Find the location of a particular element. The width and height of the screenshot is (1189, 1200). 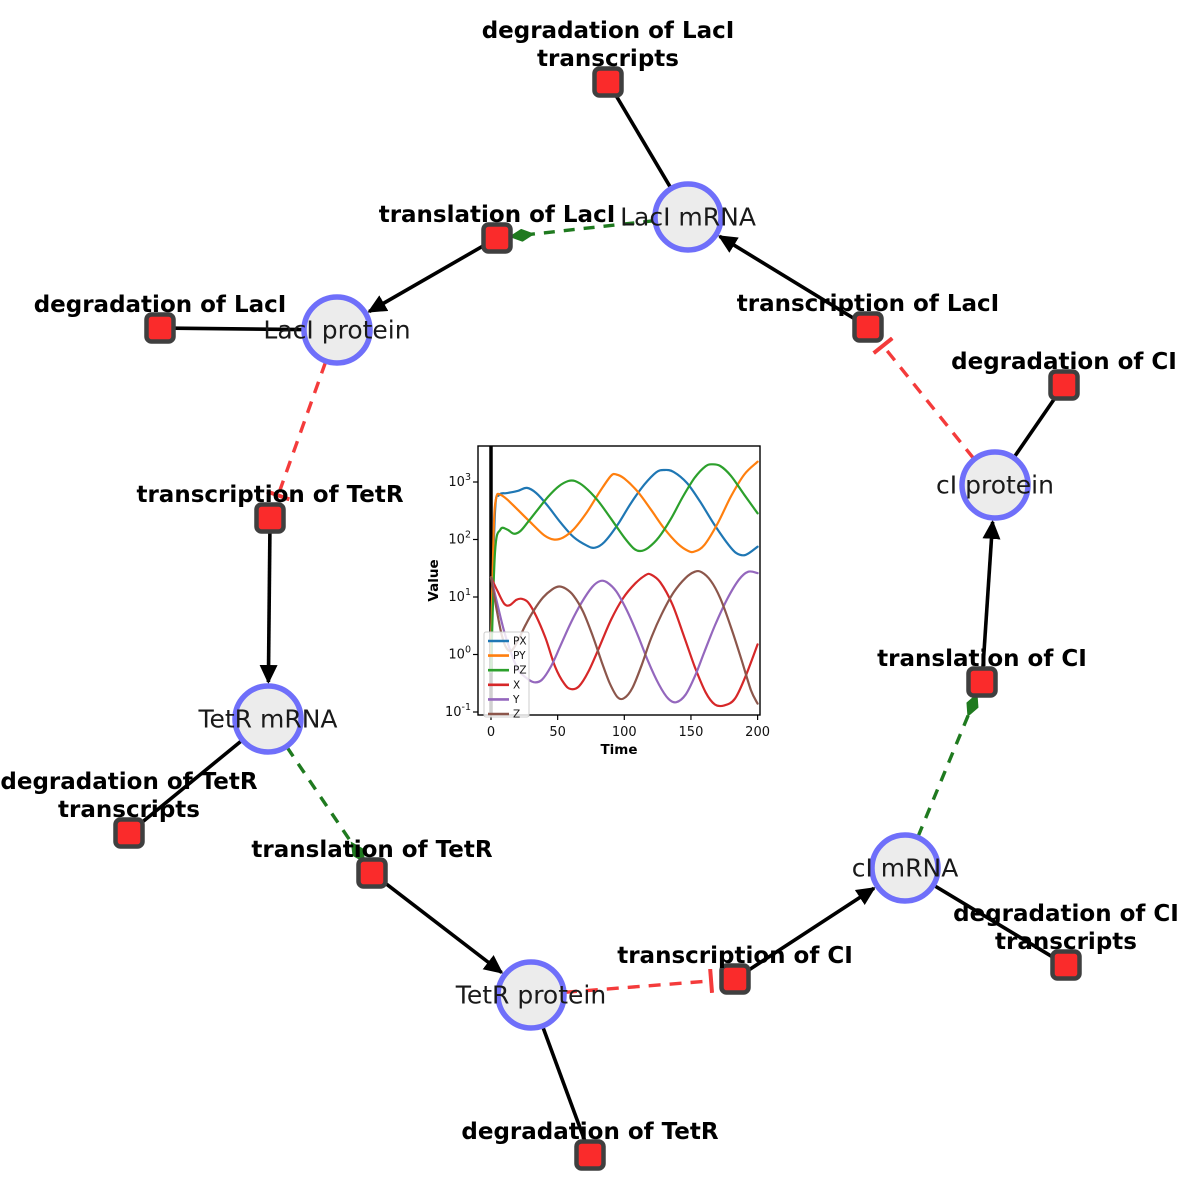

series-curve-z is located at coordinates (624, 637).